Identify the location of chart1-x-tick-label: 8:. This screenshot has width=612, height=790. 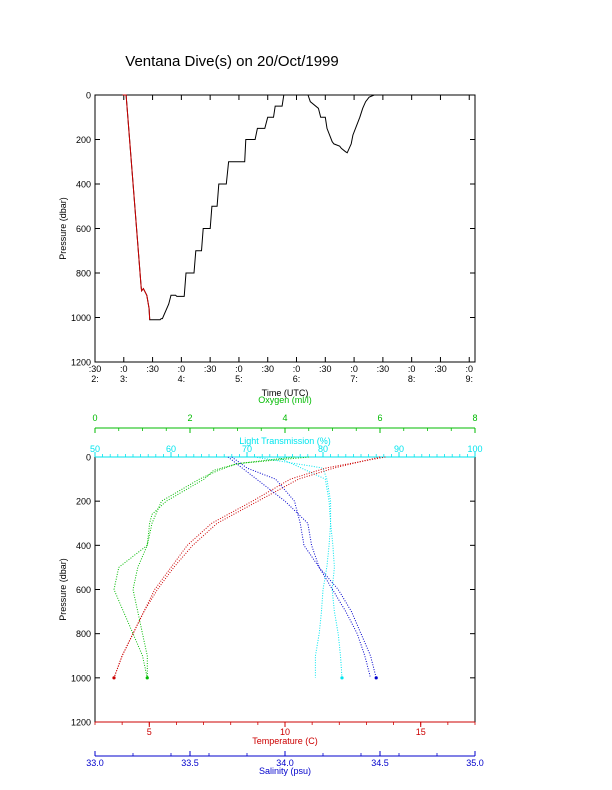
(412, 379).